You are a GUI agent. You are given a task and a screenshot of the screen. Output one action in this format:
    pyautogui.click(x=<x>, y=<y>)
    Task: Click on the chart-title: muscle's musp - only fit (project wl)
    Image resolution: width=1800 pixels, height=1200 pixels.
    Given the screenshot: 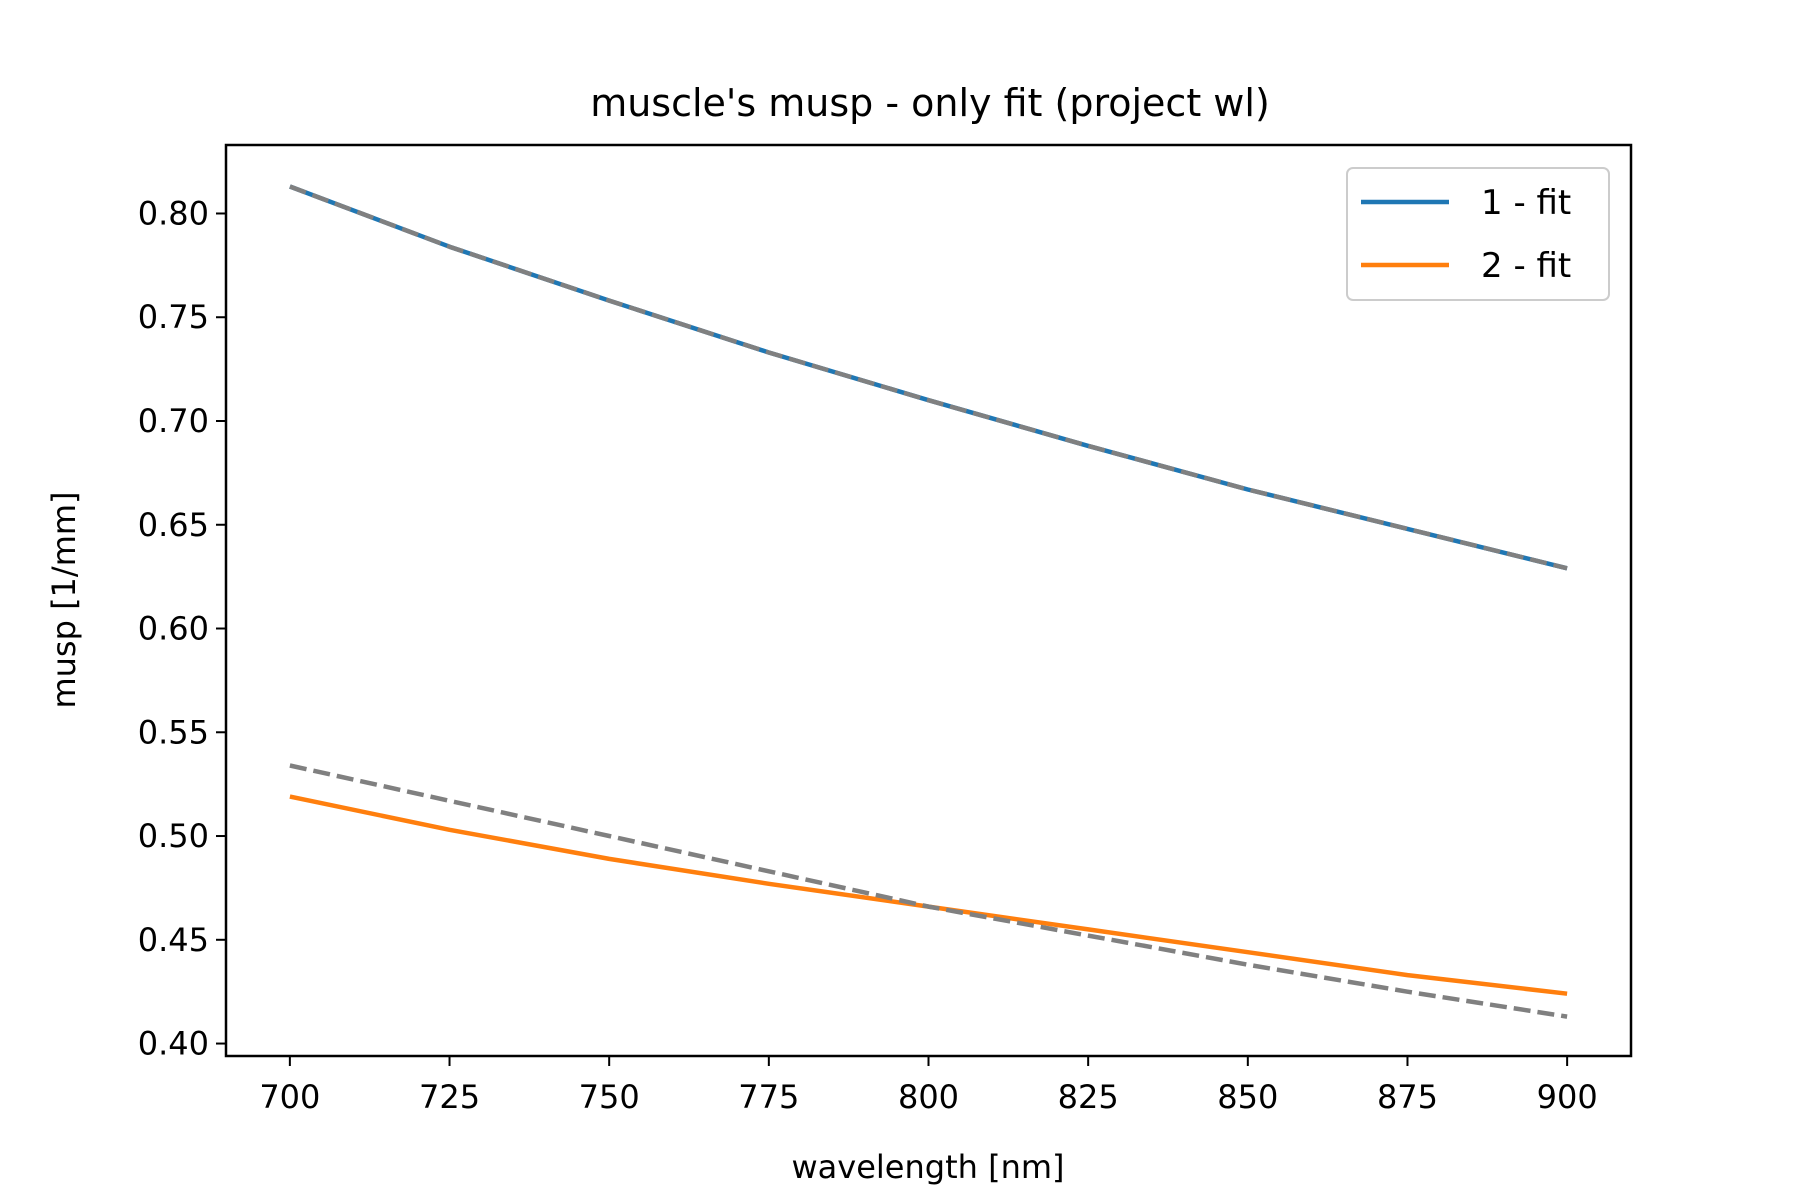 What is the action you would take?
    pyautogui.click(x=930, y=103)
    